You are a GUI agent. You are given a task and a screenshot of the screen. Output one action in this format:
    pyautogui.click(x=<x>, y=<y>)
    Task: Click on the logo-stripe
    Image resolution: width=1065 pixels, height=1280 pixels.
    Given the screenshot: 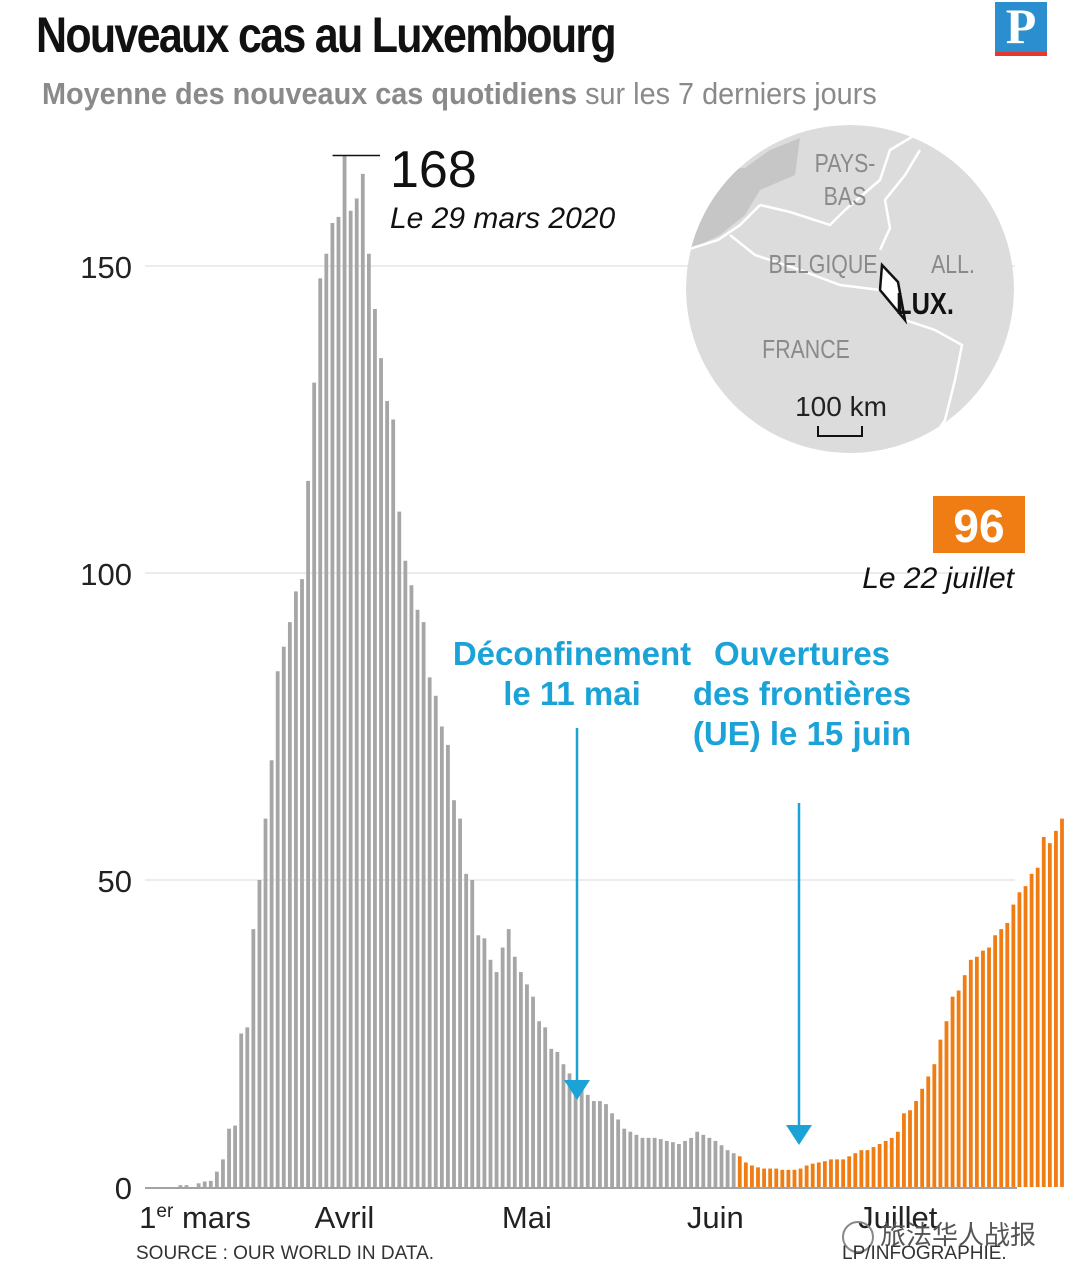 What is the action you would take?
    pyautogui.click(x=1021, y=54)
    